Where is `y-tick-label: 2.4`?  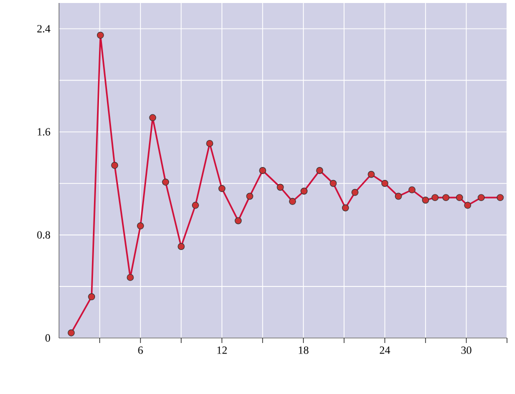 y-tick-label: 2.4 is located at coordinates (43, 28).